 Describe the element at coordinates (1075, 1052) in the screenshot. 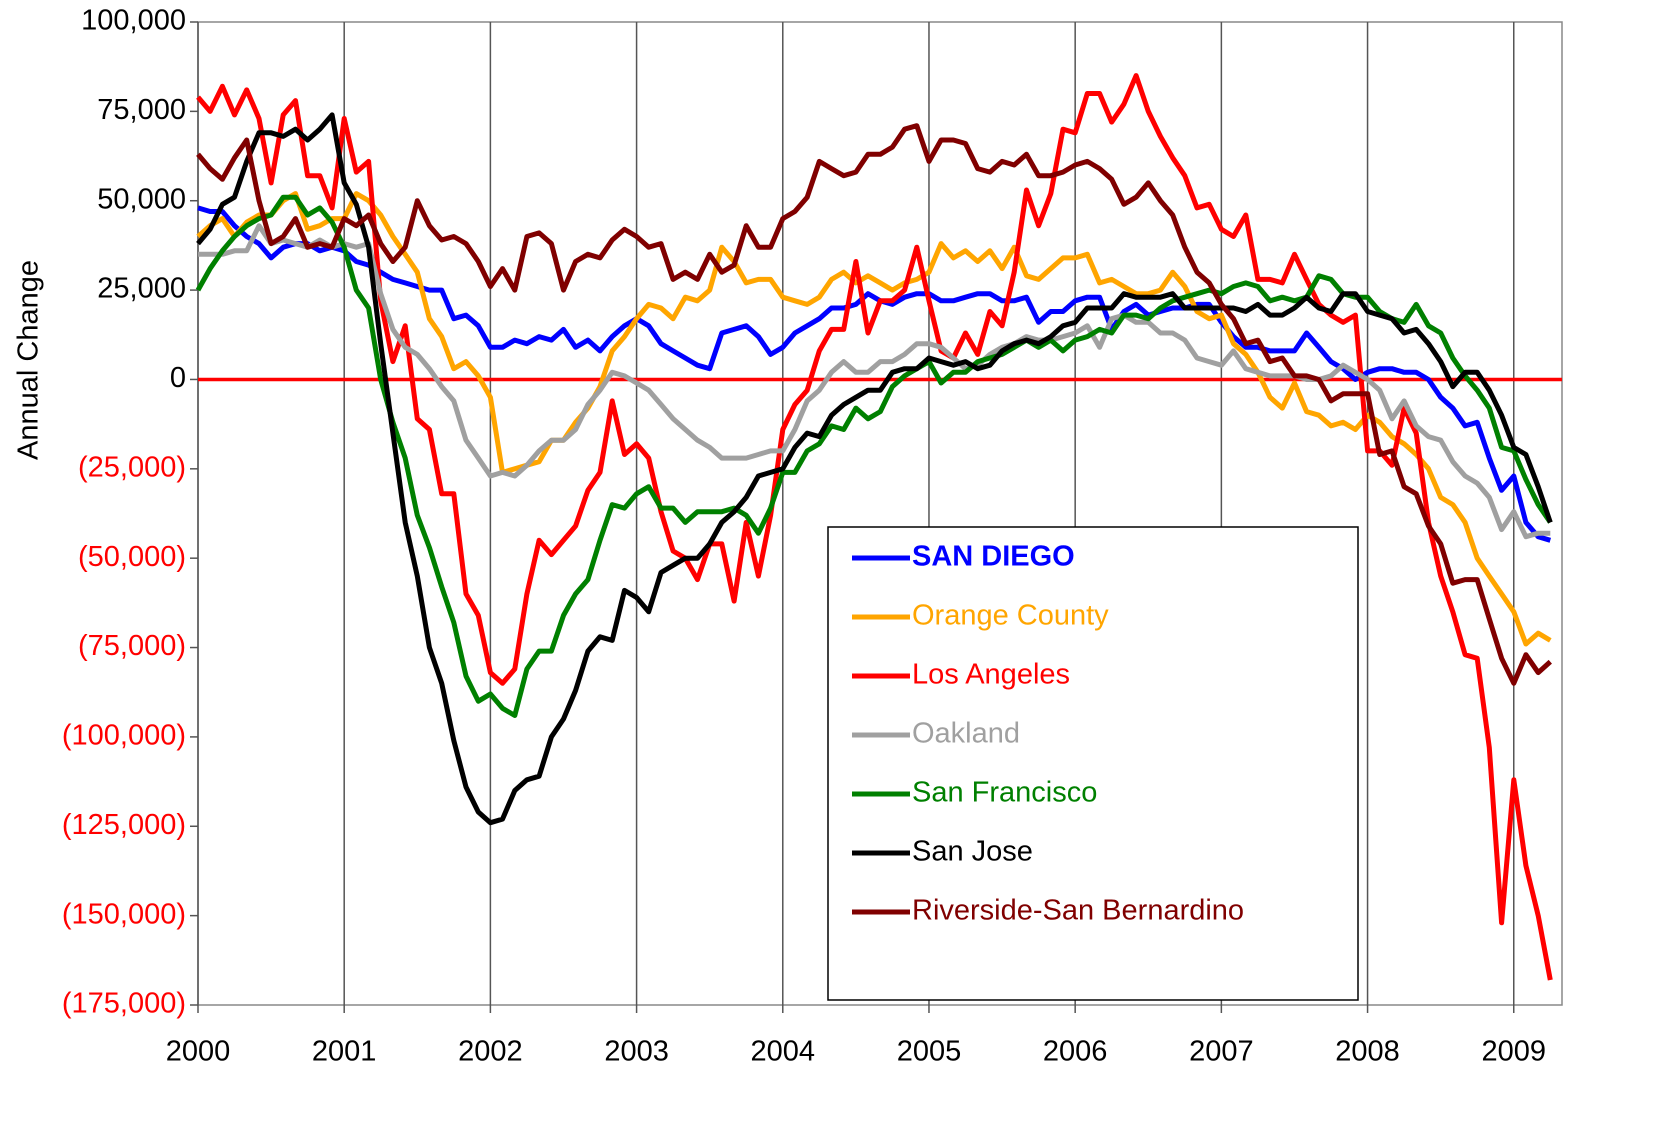

I see `x-tick-label: 2006` at that location.